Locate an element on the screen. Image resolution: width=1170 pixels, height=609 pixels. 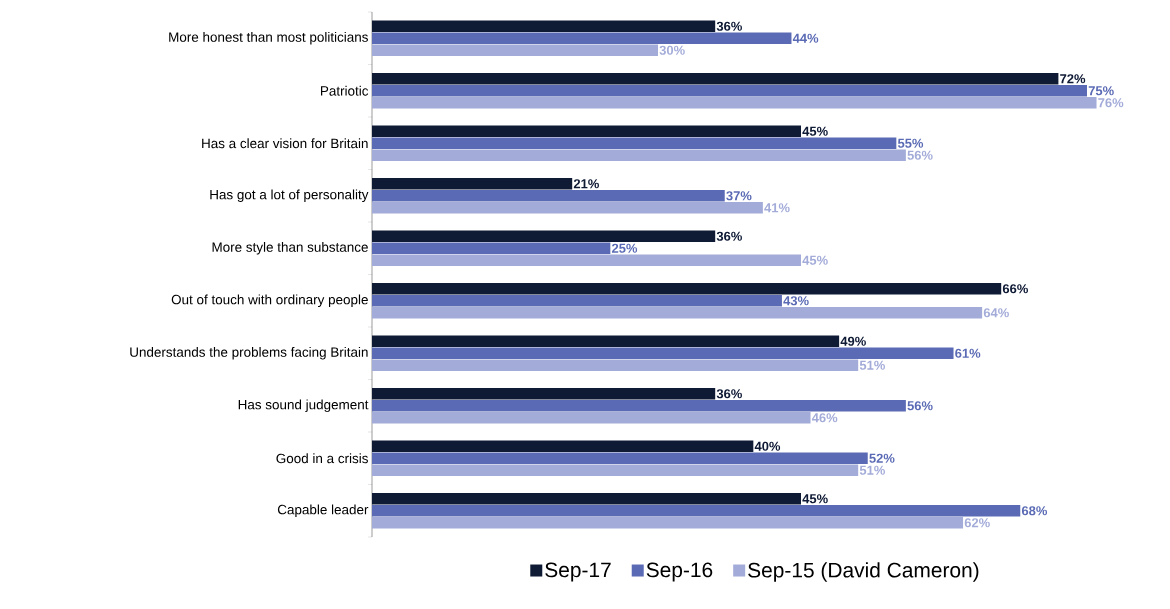
legend-label: Sep-17 is located at coordinates (578, 572).